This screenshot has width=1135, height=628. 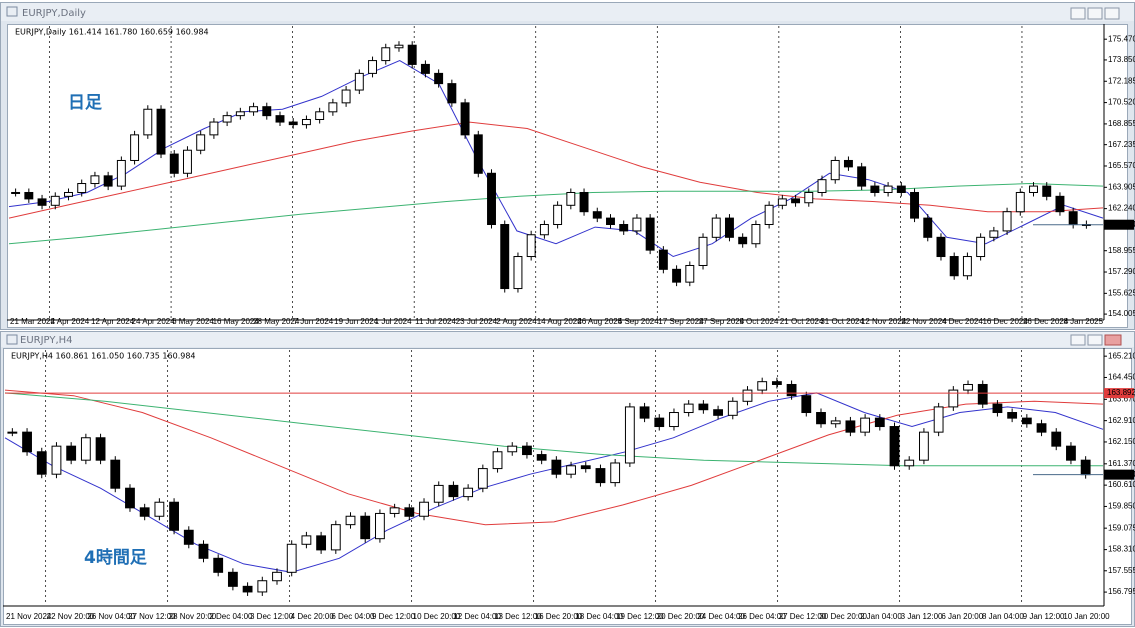 I want to click on x-tick-label: 21 Mar 2024, so click(x=32, y=321).